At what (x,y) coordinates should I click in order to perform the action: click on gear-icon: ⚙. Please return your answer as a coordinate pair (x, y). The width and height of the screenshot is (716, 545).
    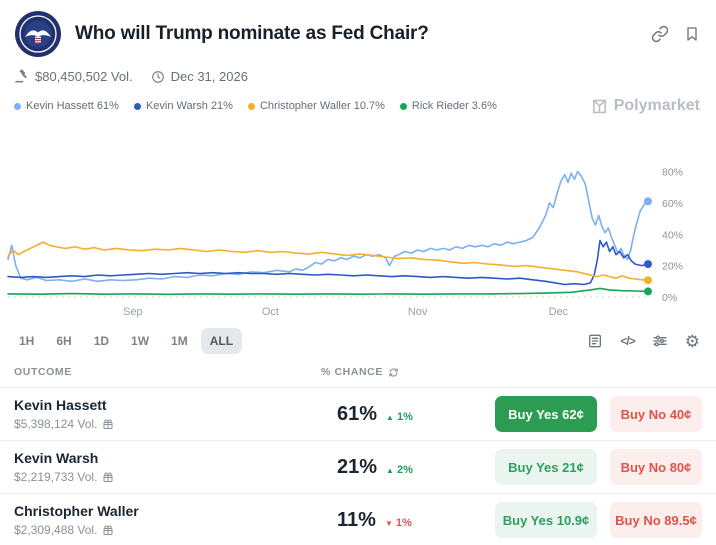
    Looking at the image, I should click on (692, 341).